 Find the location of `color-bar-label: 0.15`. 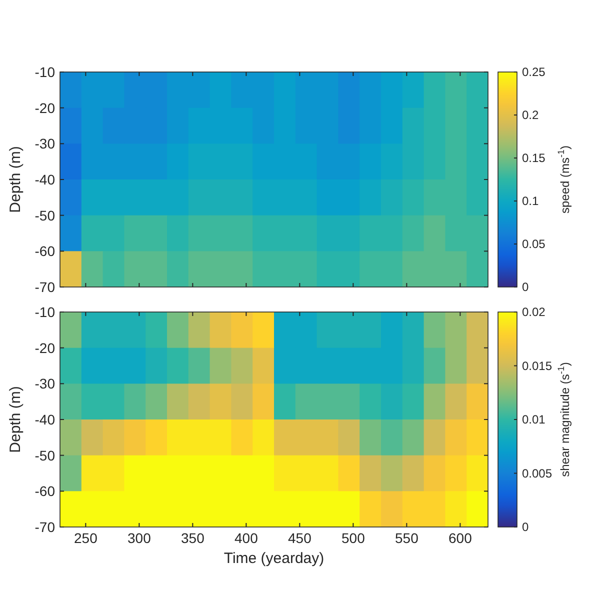

color-bar-label: 0.15 is located at coordinates (534, 158).